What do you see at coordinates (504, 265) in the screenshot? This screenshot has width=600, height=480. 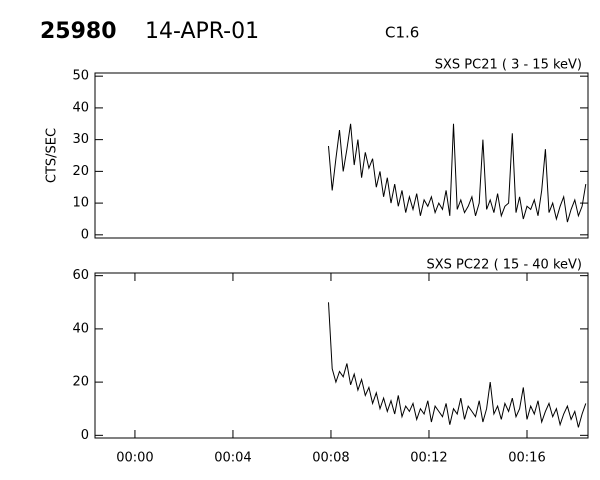 I see `panel-title: SXS PC22 ( 15 - 40 keV)` at bounding box center [504, 265].